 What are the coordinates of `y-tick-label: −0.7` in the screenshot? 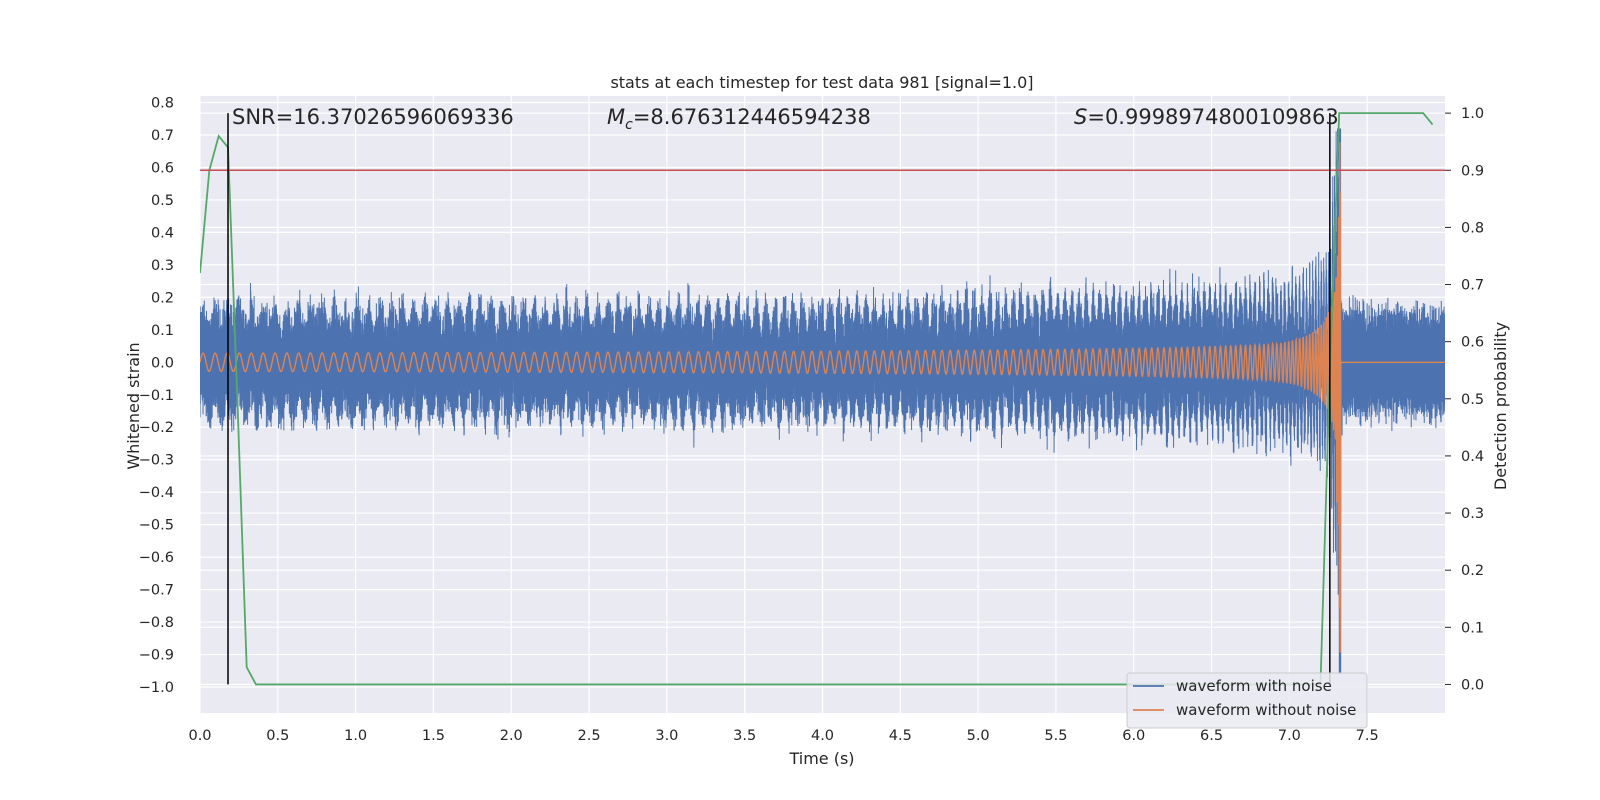 It's located at (156, 591).